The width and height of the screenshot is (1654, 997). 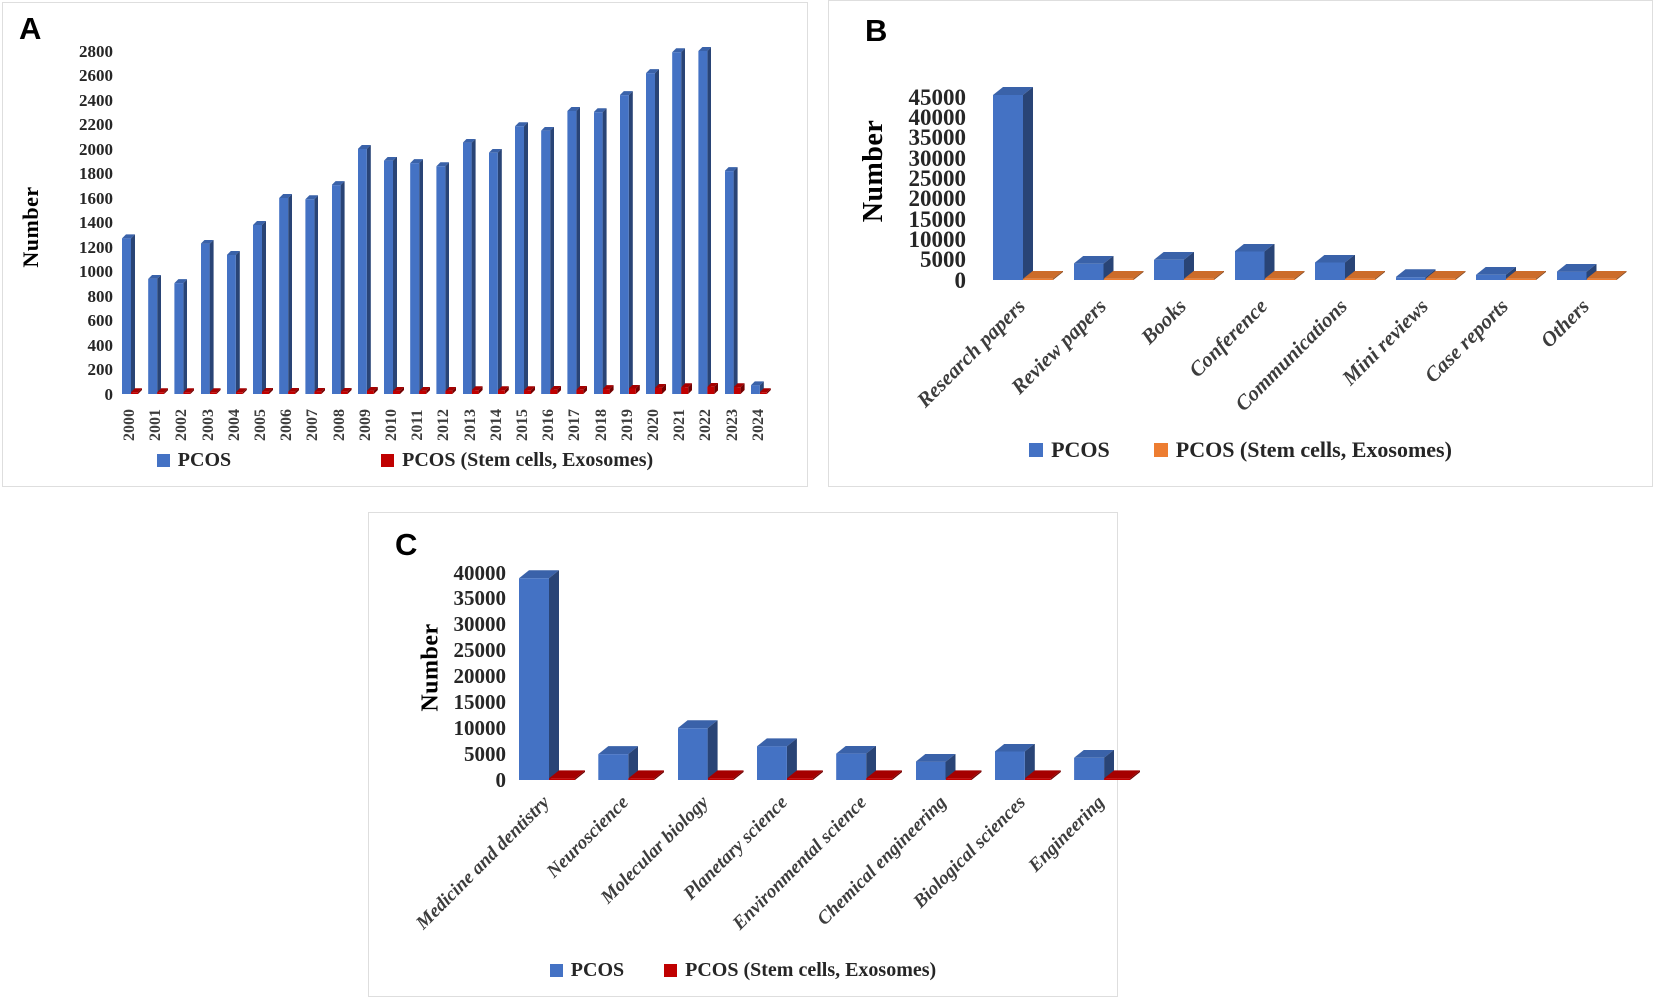 I want to click on bar-pcos-8-top-face, so click(x=338, y=183).